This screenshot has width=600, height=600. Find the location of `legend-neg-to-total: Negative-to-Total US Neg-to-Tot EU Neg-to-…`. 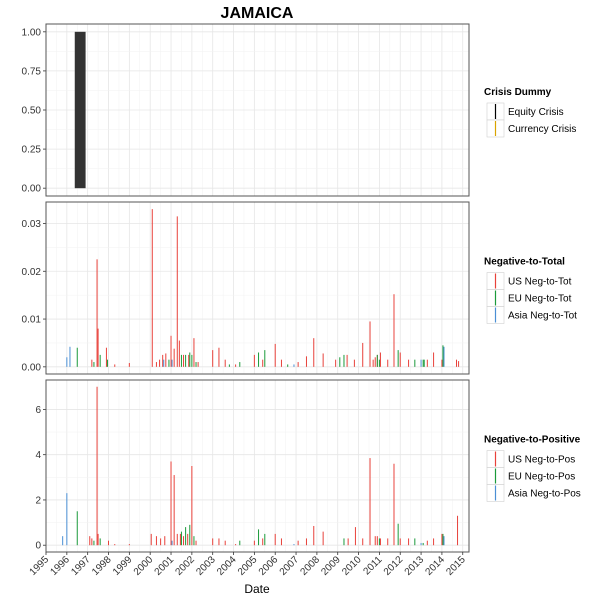

legend-neg-to-total: Negative-to-Total US Neg-to-Tot EU Neg-to-… is located at coordinates (530, 290).